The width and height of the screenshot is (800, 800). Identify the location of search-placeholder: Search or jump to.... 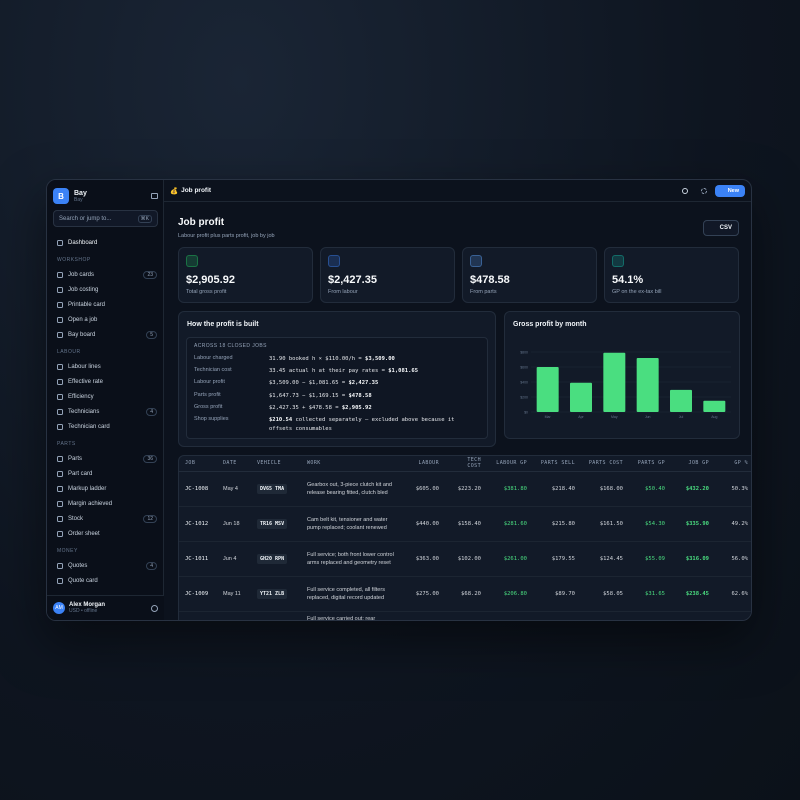
(85, 218).